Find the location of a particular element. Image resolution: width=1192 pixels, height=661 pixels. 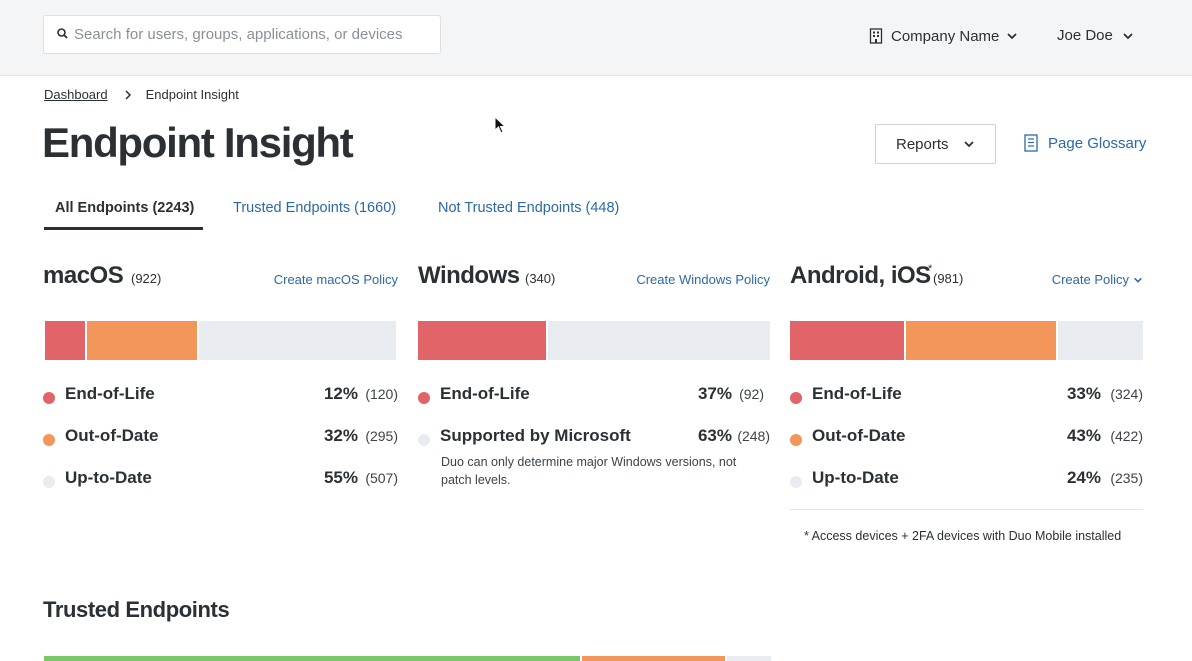

status-percent: 55% is located at coordinates (340, 477).